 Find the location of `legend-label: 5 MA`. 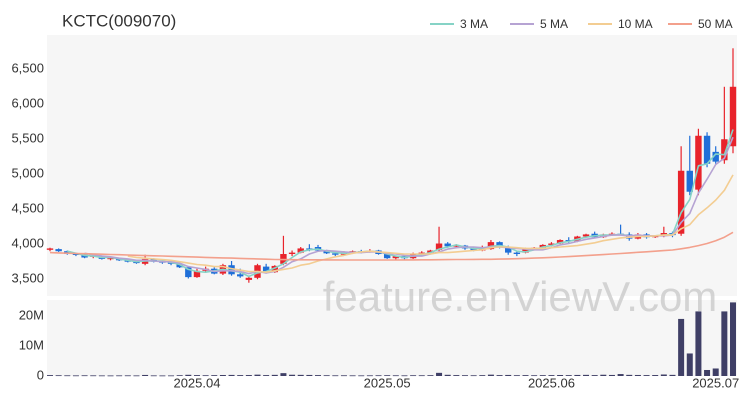

legend-label: 5 MA is located at coordinates (554, 24).